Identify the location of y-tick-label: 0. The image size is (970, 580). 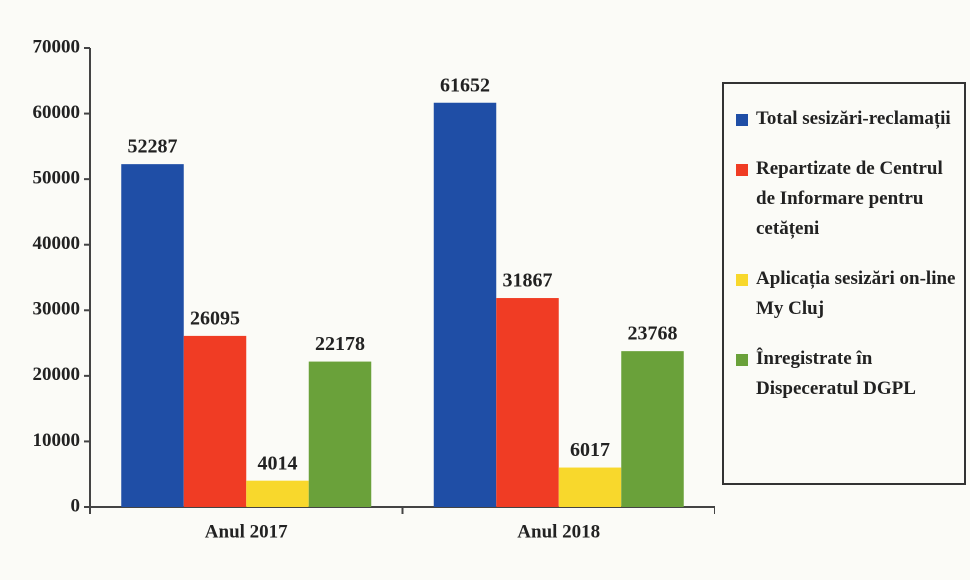
(76, 505).